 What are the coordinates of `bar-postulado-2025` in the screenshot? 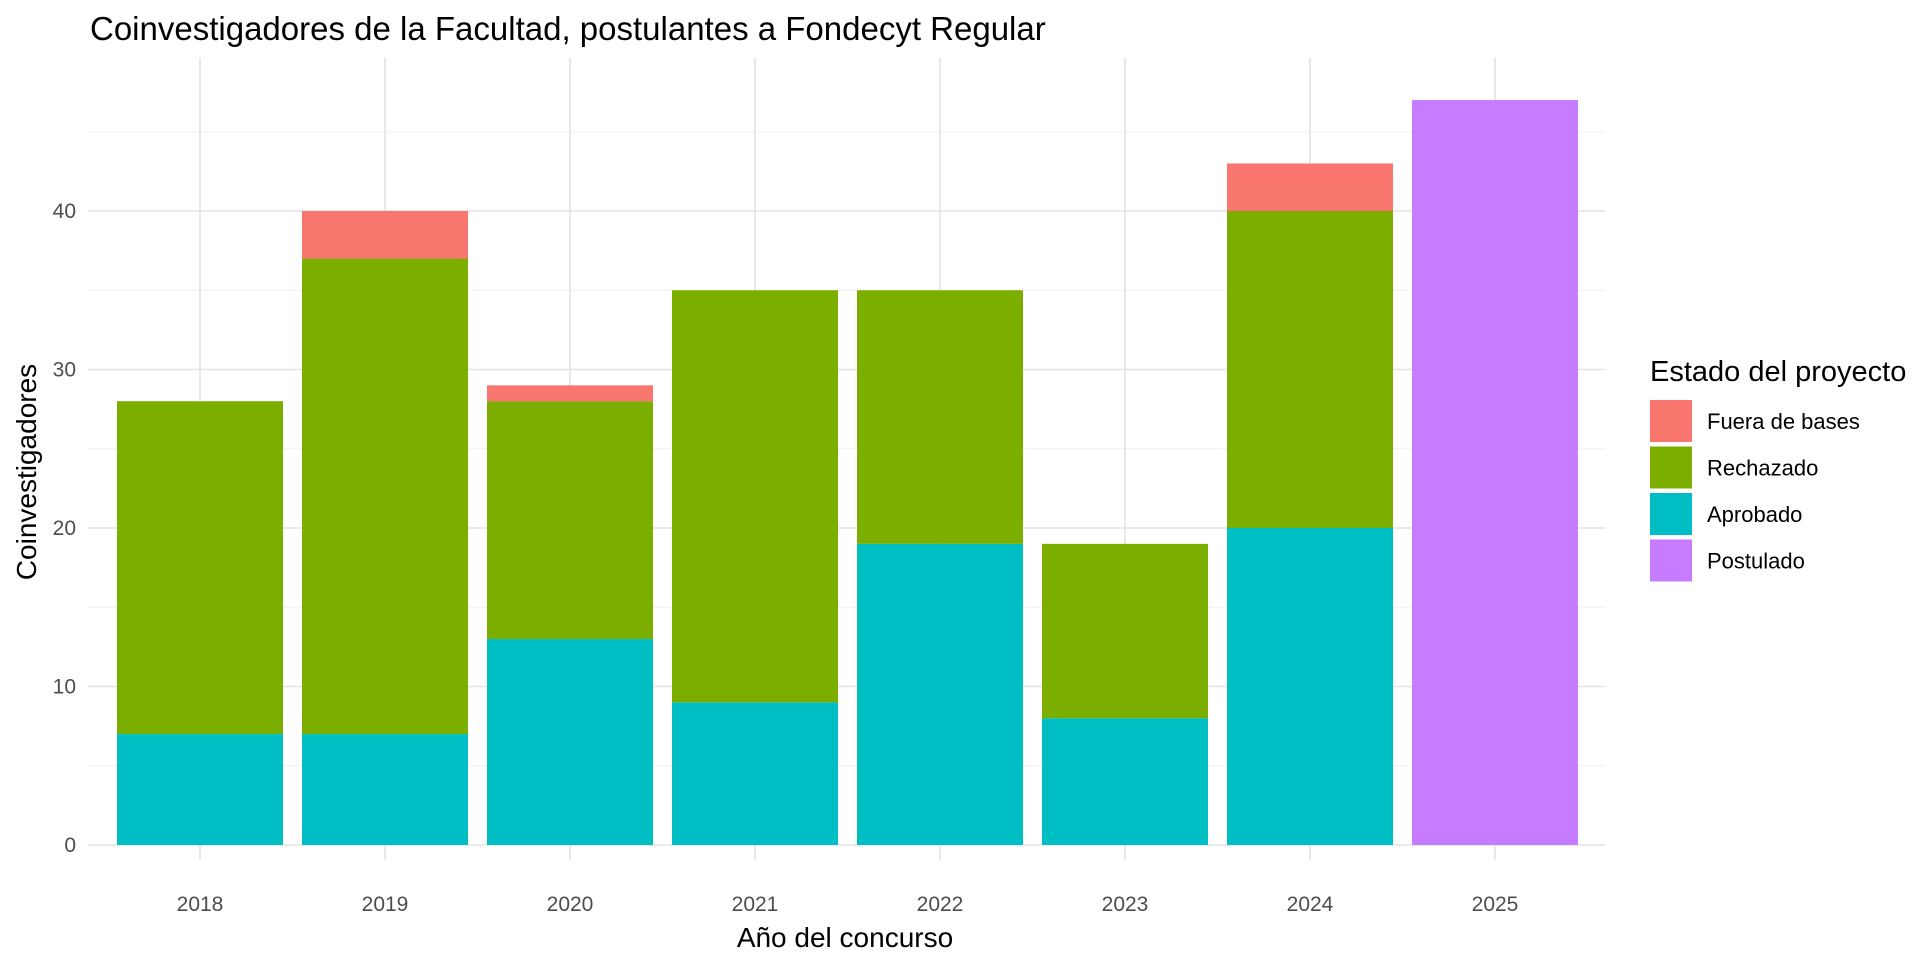 It's located at (1495, 473).